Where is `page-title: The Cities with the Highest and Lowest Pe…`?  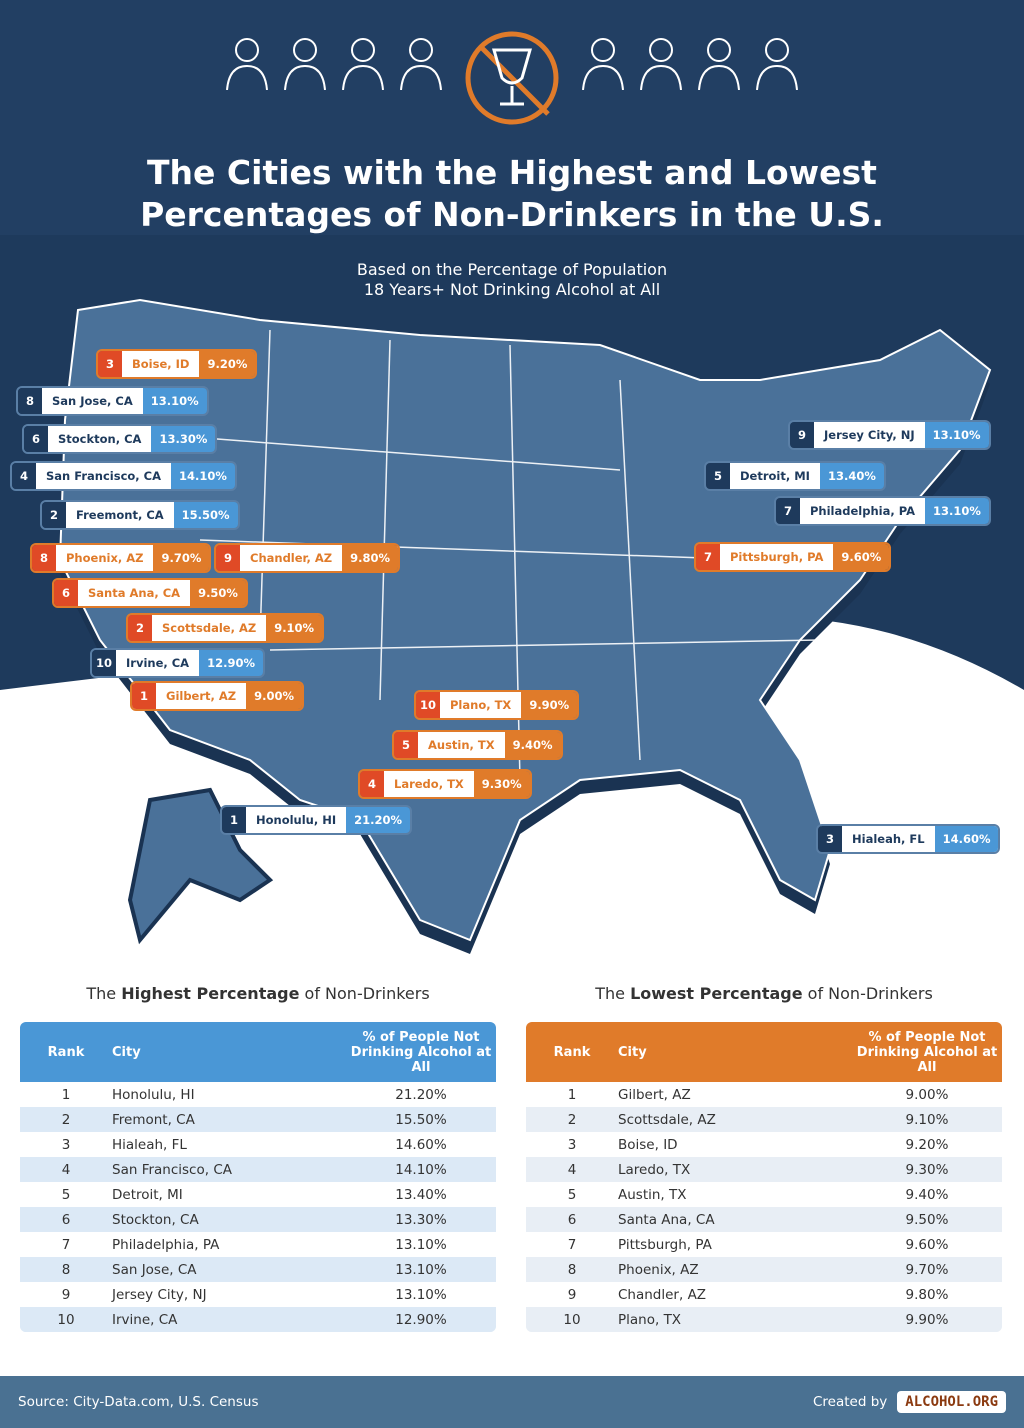
page-title: The Cities with the Highest and Lowest Pe… is located at coordinates (512, 194).